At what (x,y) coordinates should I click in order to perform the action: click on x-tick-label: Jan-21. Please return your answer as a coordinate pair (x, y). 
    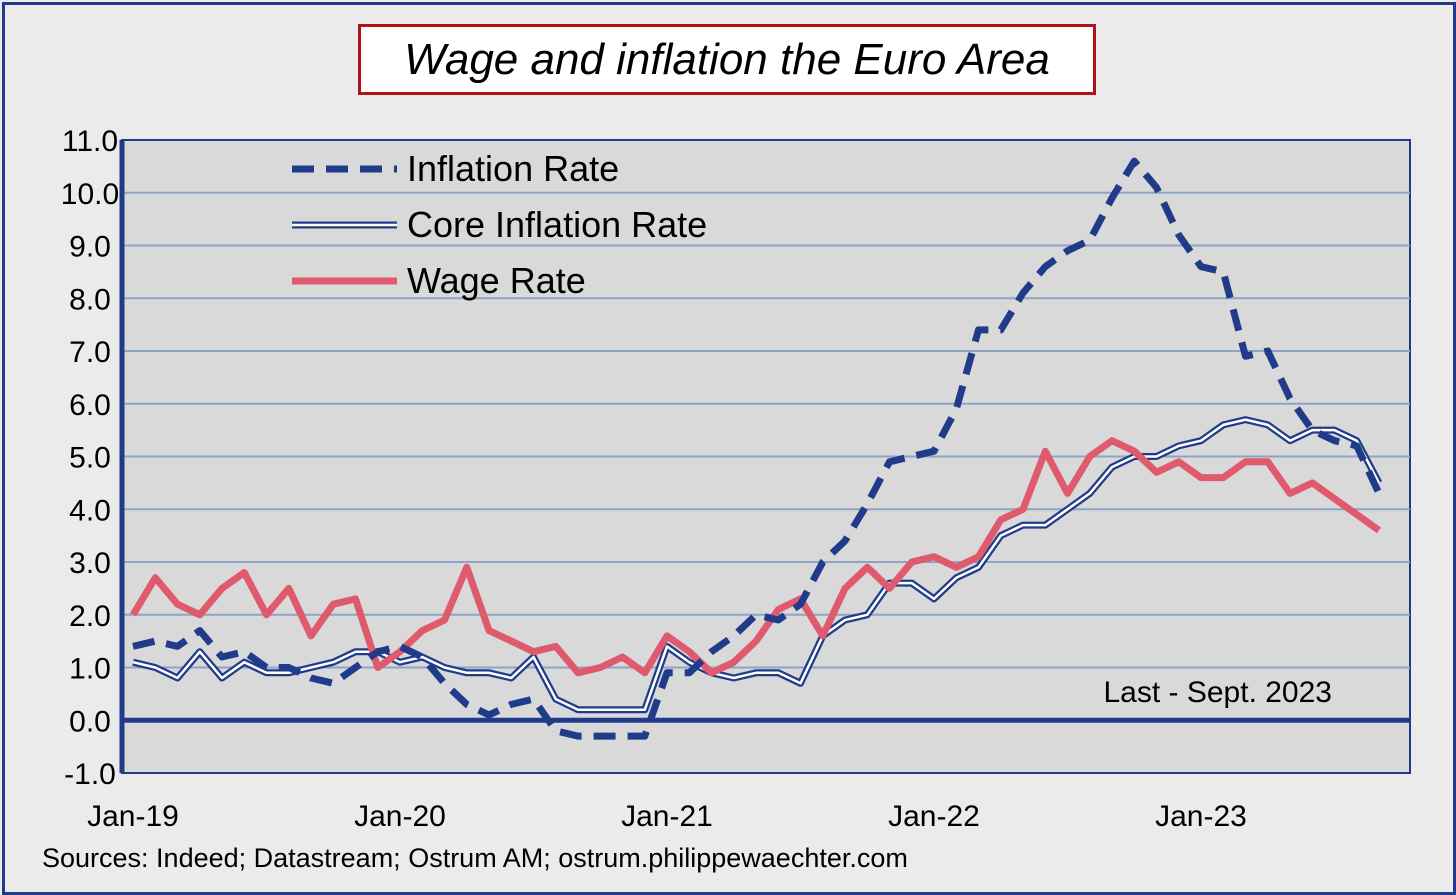
    Looking at the image, I should click on (667, 816).